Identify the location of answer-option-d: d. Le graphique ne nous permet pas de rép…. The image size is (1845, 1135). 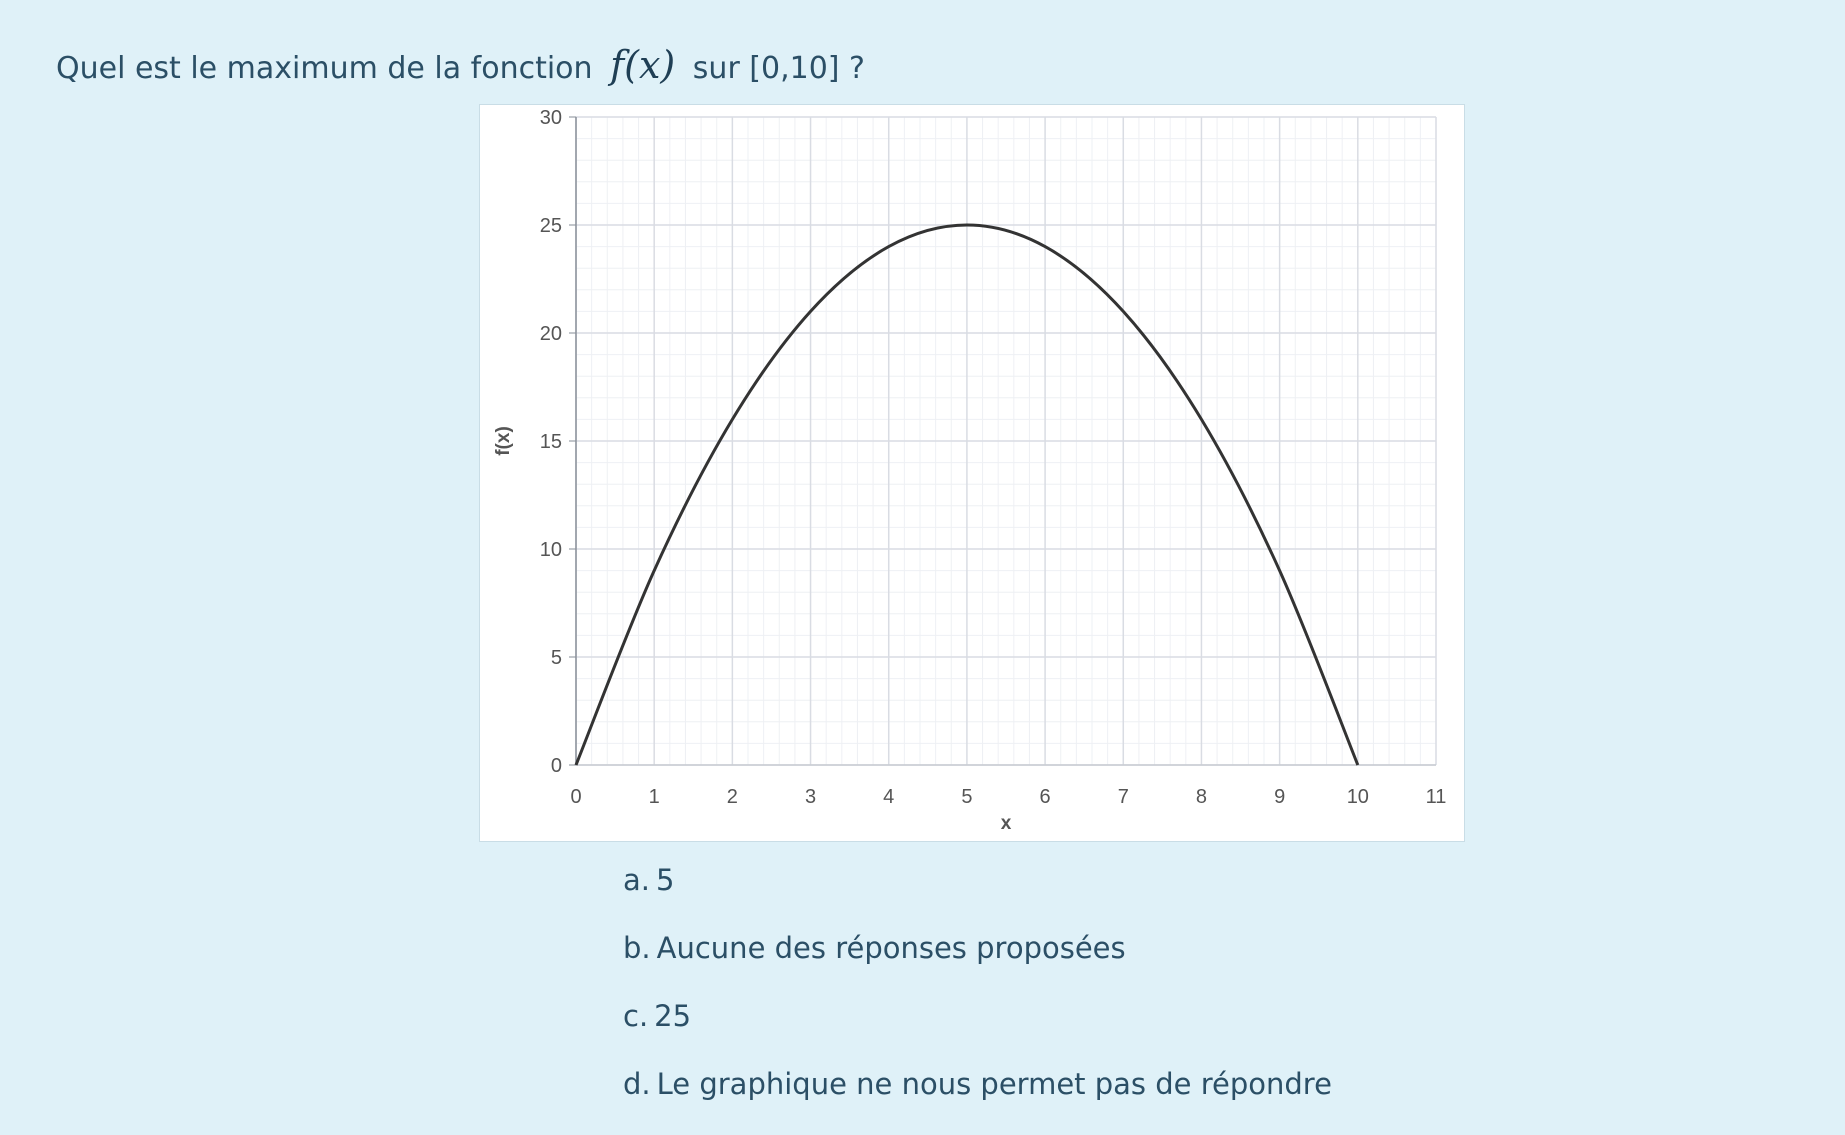
(977, 1098).